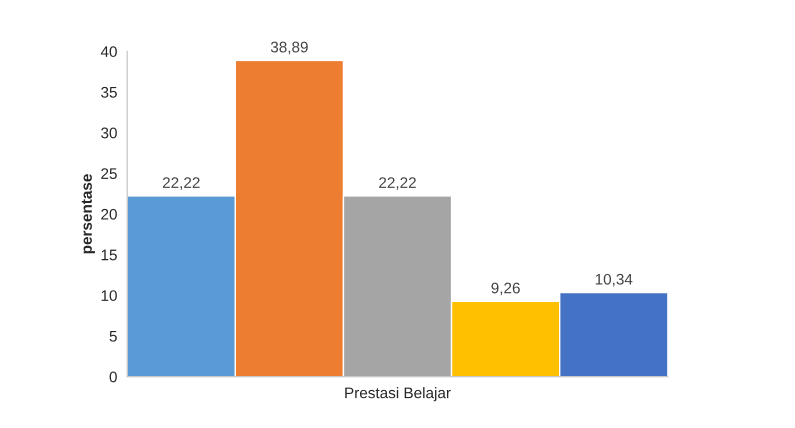  What do you see at coordinates (289, 48) in the screenshot?
I see `data-label: 38,89` at bounding box center [289, 48].